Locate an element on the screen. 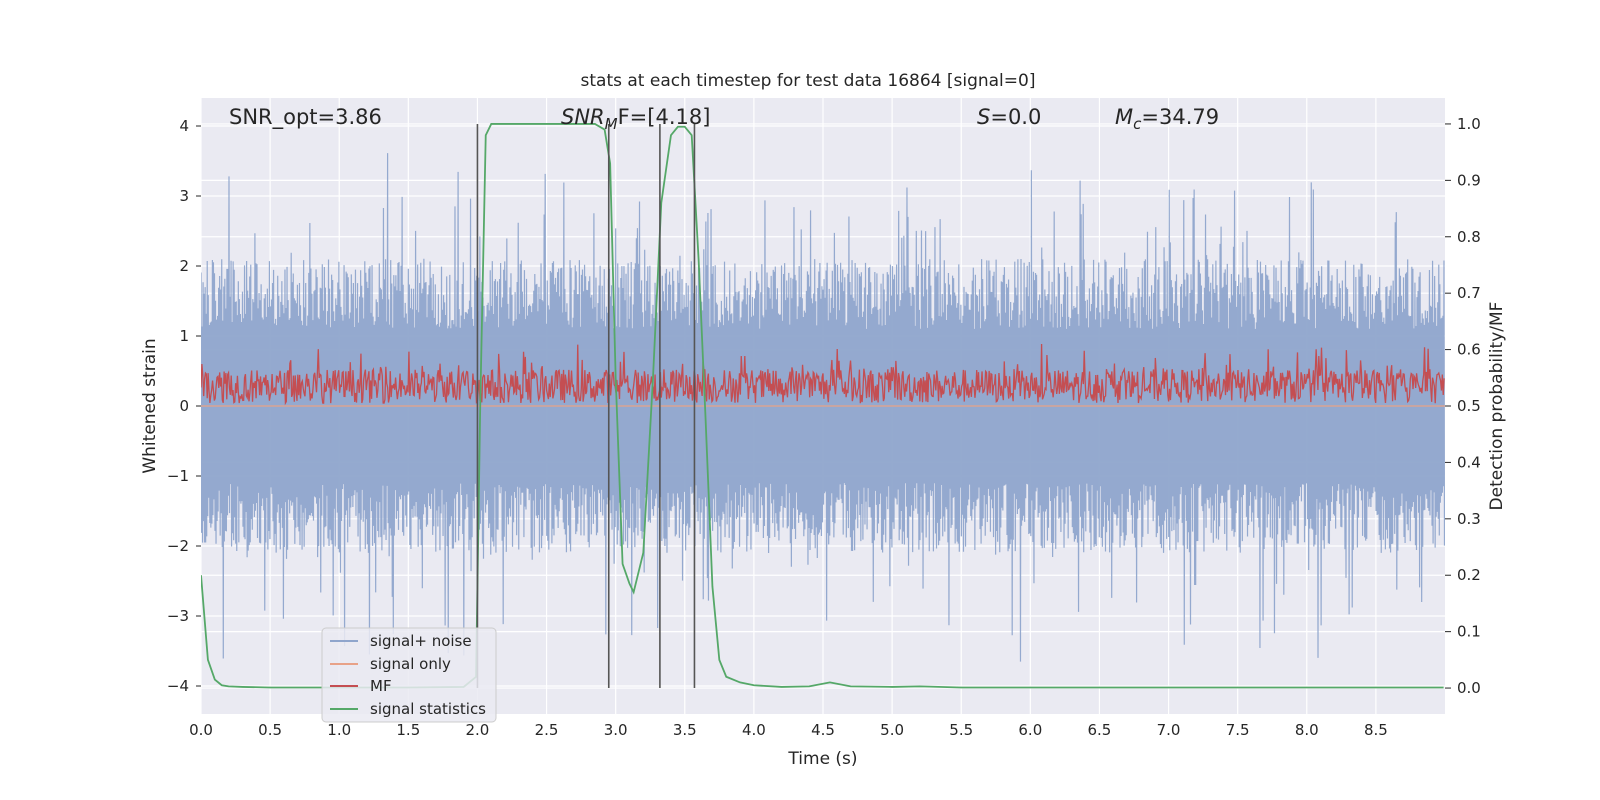 This screenshot has height=800, width=1600. y-right-tick-label: 0.7 is located at coordinates (1469, 293).